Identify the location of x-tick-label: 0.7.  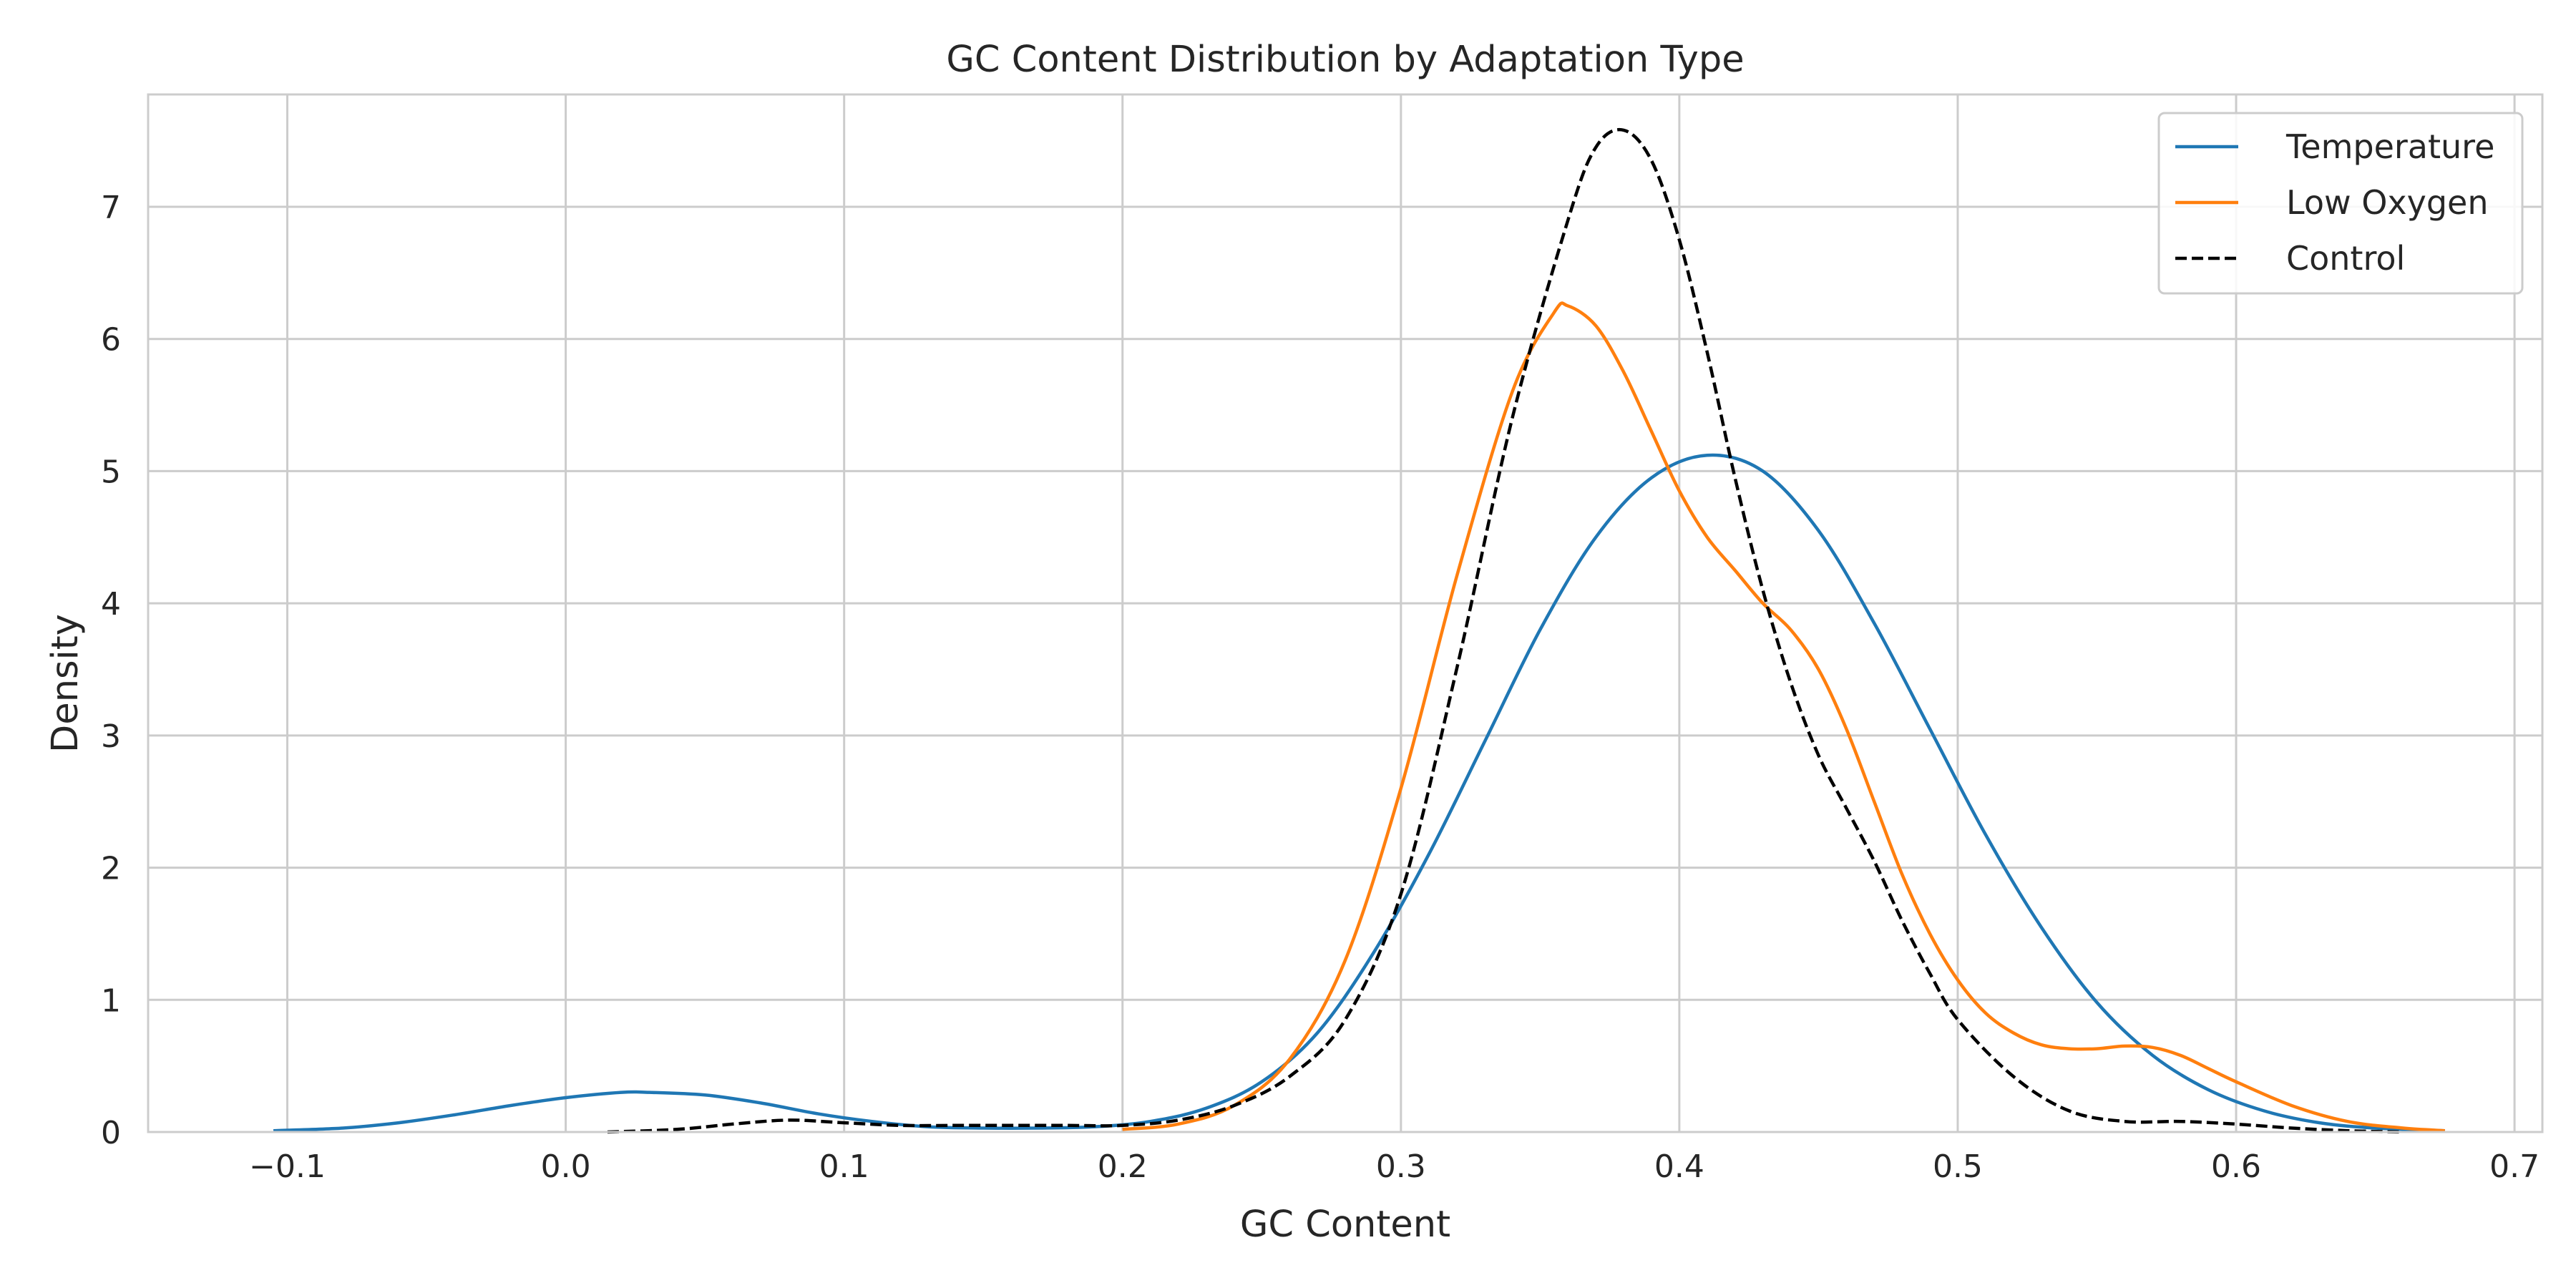
(2514, 1166).